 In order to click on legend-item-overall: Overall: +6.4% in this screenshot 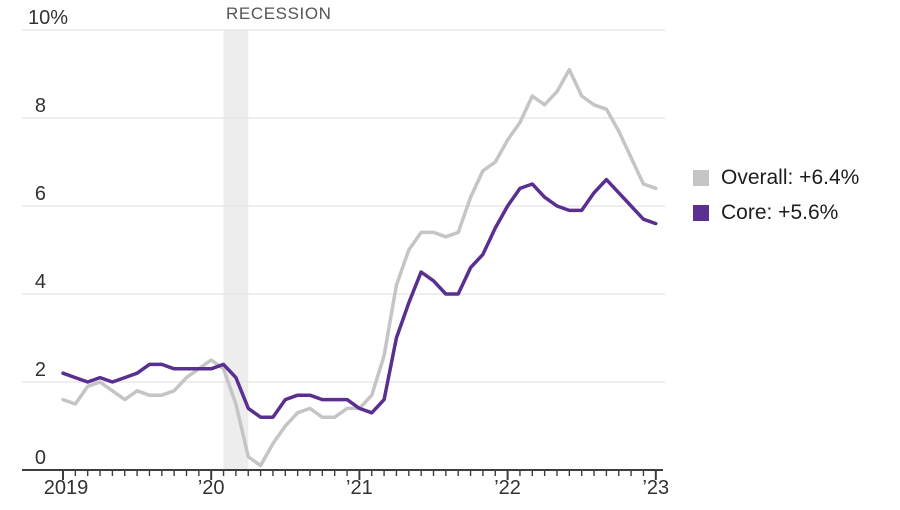, I will do `click(776, 177)`.